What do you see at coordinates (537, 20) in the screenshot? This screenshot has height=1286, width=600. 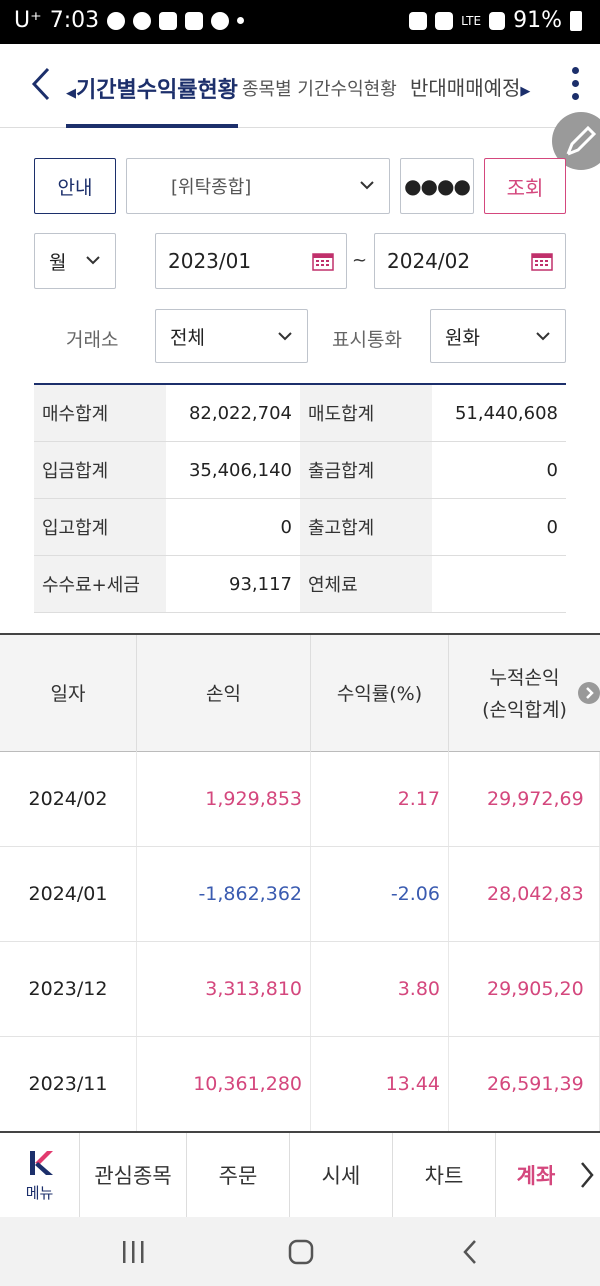 I see `battery-percent: 91%` at bounding box center [537, 20].